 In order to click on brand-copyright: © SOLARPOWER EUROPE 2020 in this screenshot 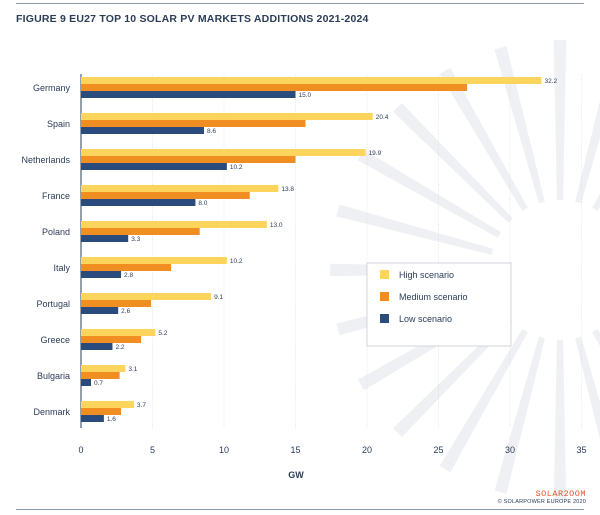, I will do `click(541, 502)`.